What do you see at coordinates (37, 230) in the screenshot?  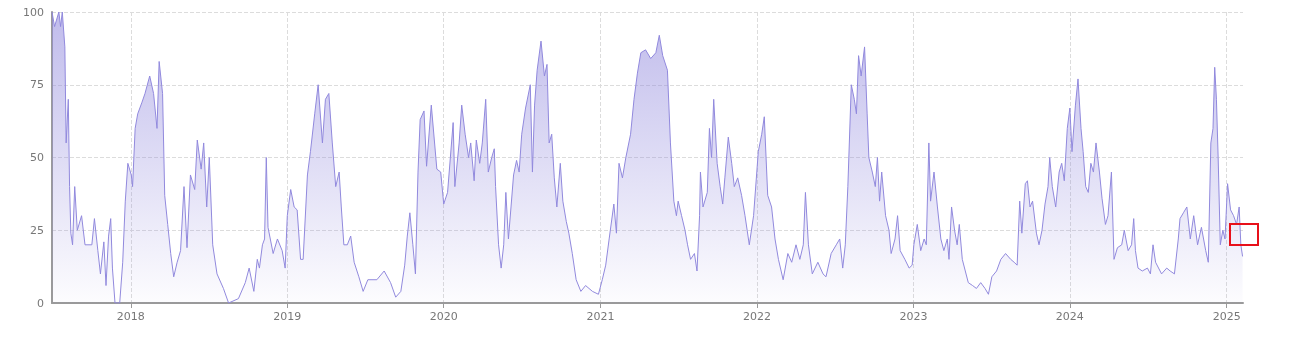 I see `y-tick-label: 25` at bounding box center [37, 230].